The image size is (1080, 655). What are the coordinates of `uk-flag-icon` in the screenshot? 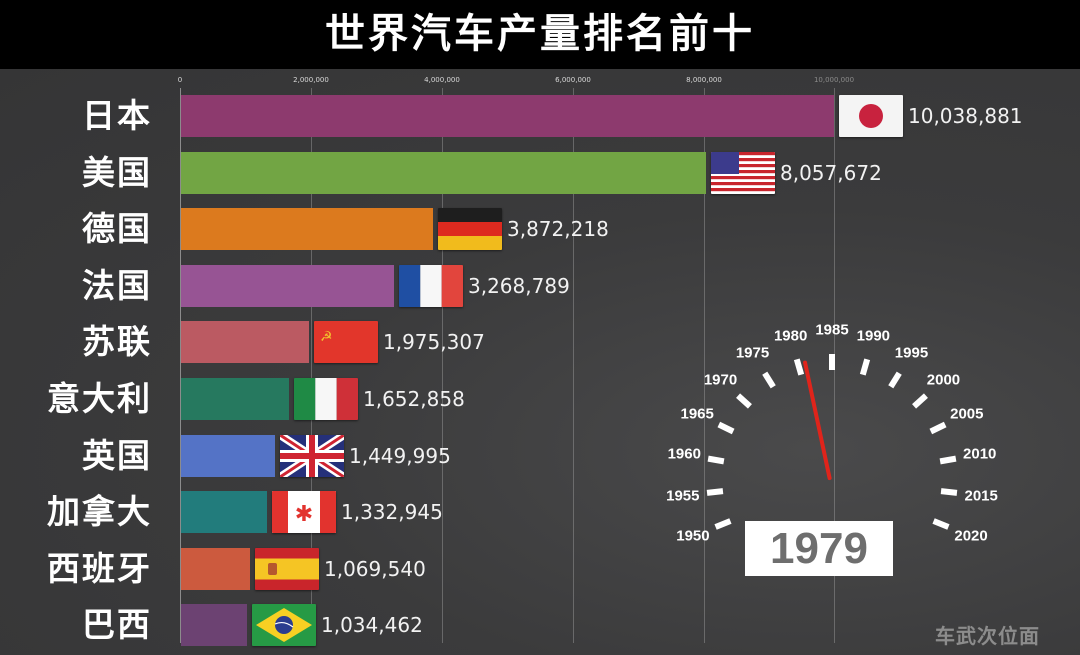 It's located at (312, 455).